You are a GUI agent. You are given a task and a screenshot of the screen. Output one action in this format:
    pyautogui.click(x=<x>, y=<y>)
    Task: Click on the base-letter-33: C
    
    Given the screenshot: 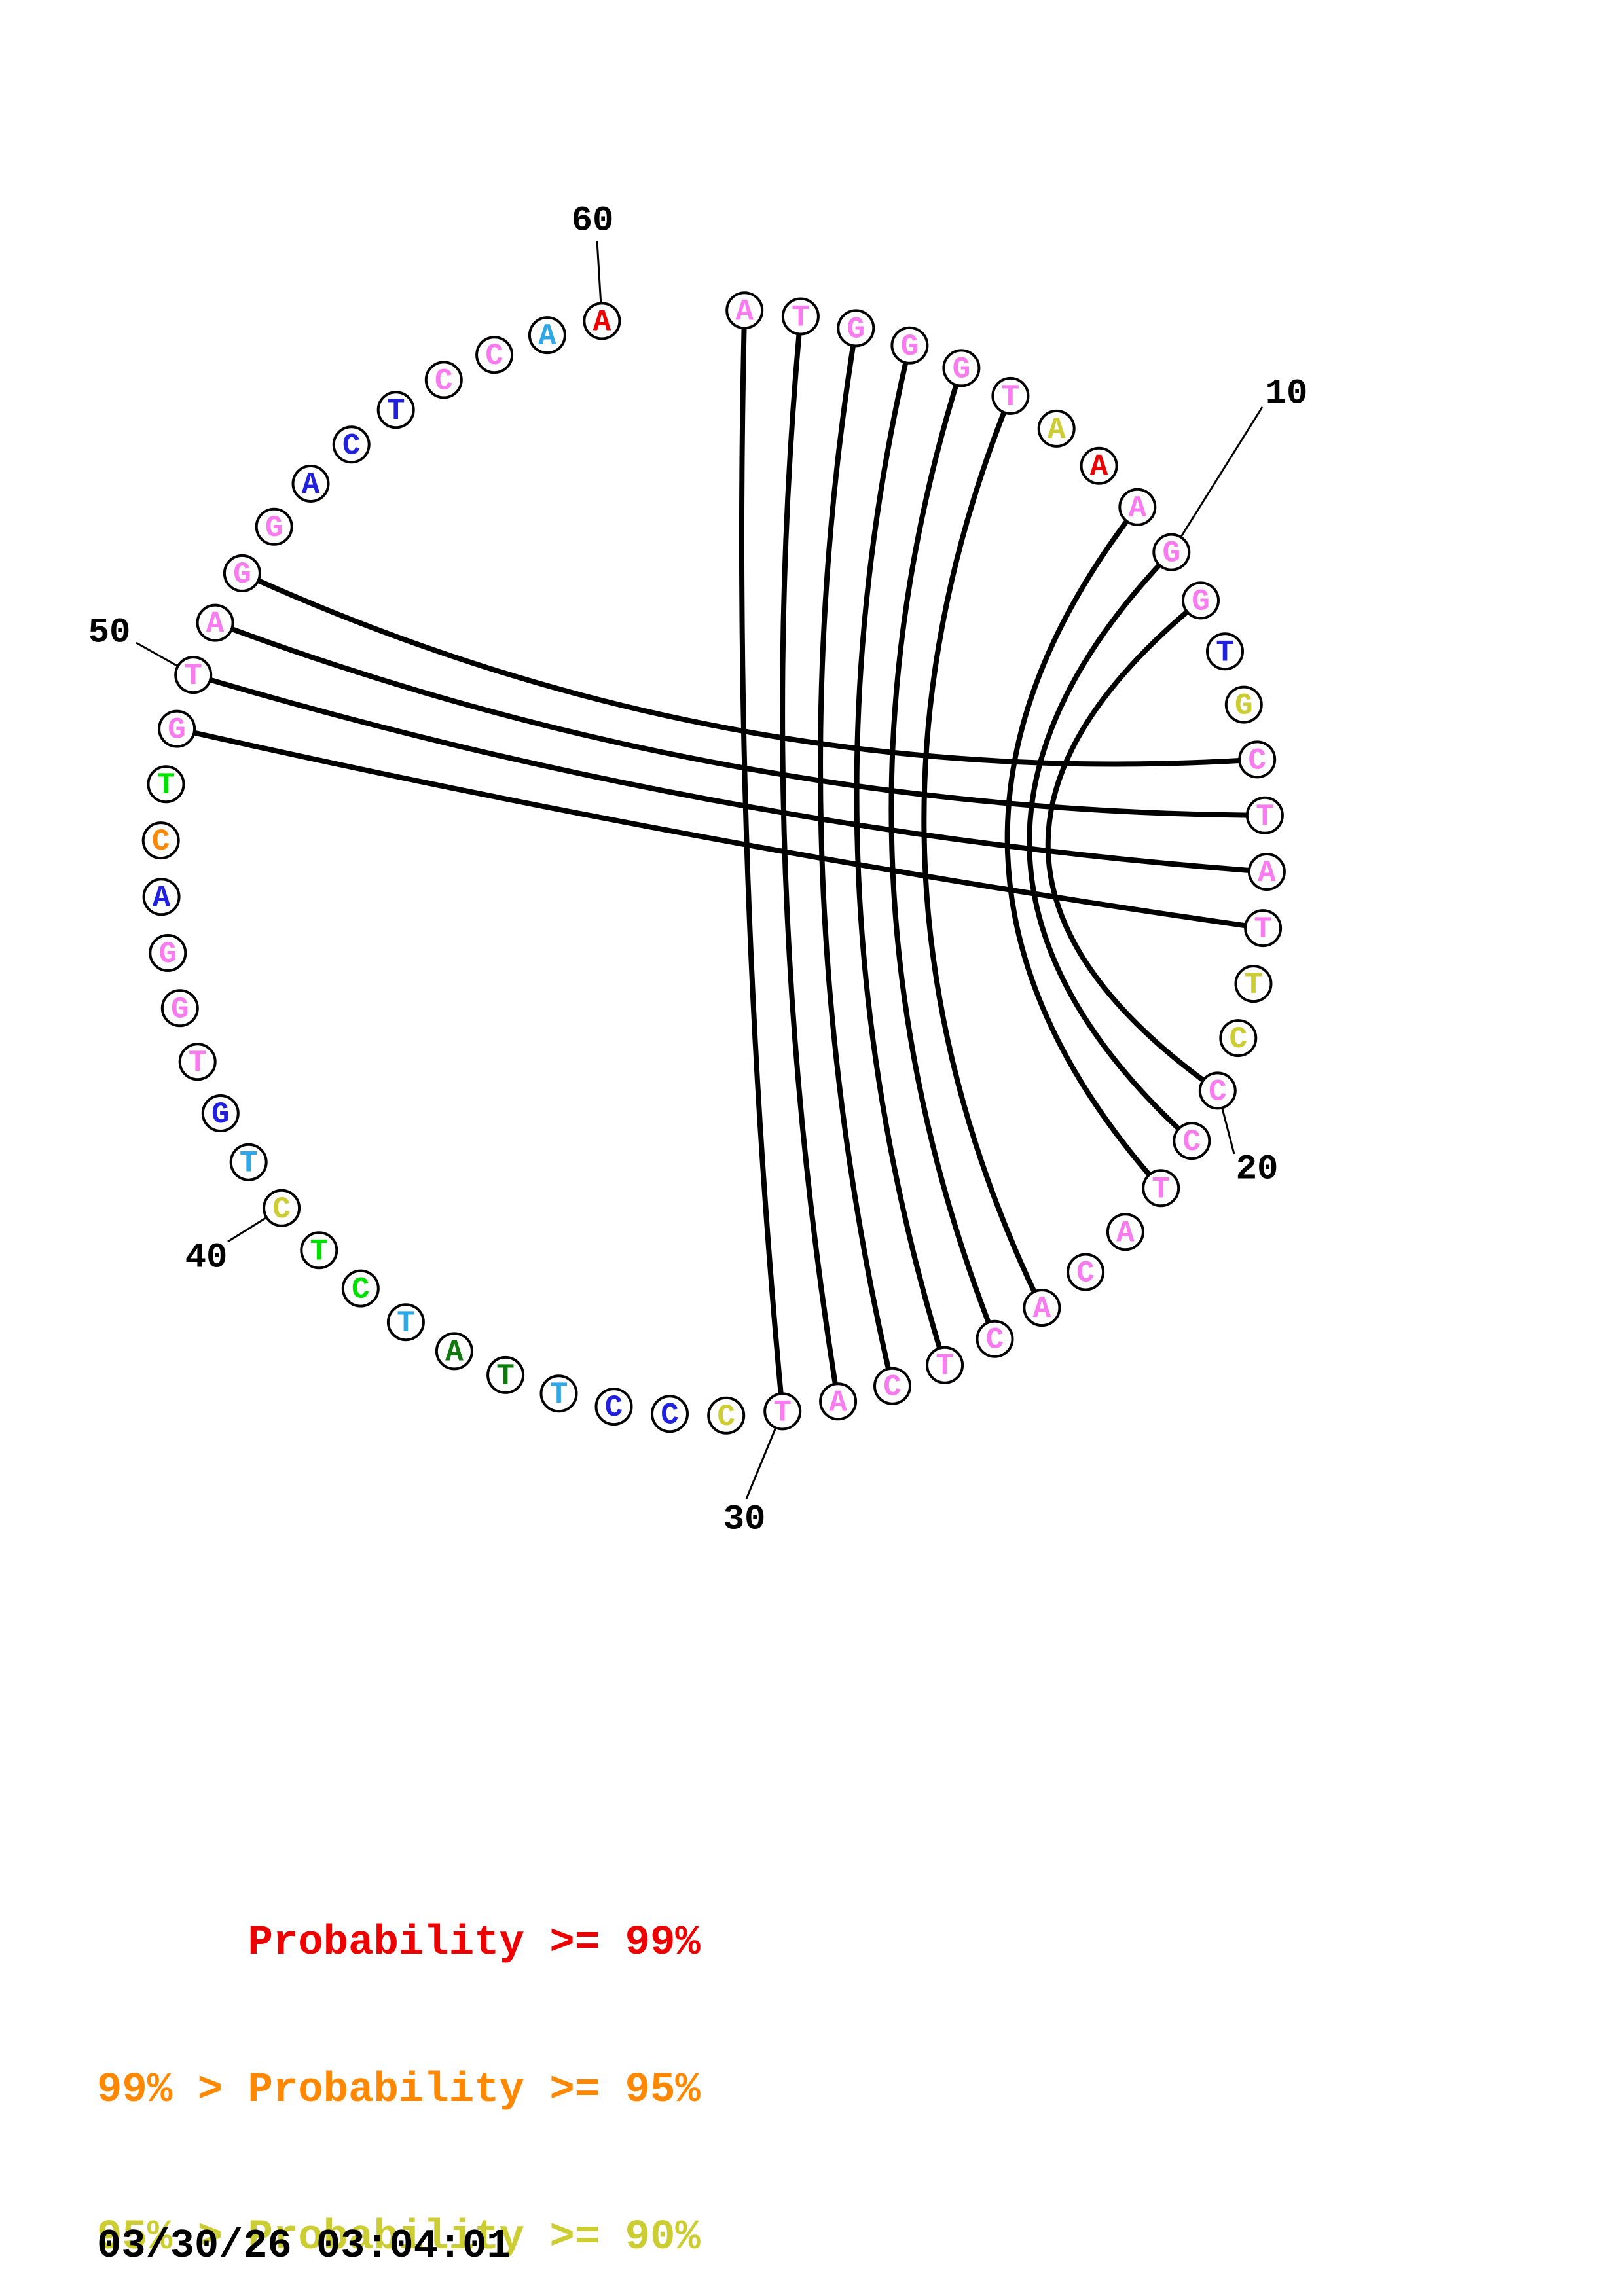 What is the action you would take?
    pyautogui.click(x=614, y=1408)
    